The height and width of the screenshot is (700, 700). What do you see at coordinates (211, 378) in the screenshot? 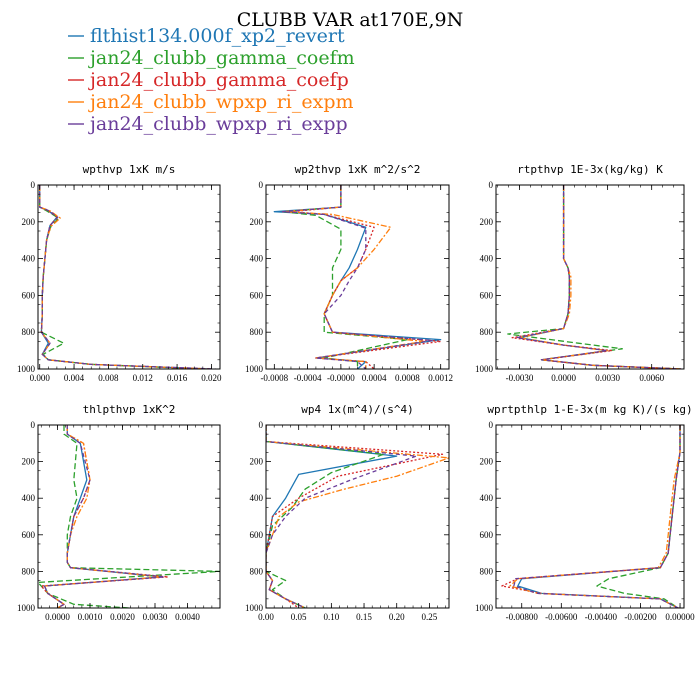
I see `x-tick-label: 0.020` at bounding box center [211, 378].